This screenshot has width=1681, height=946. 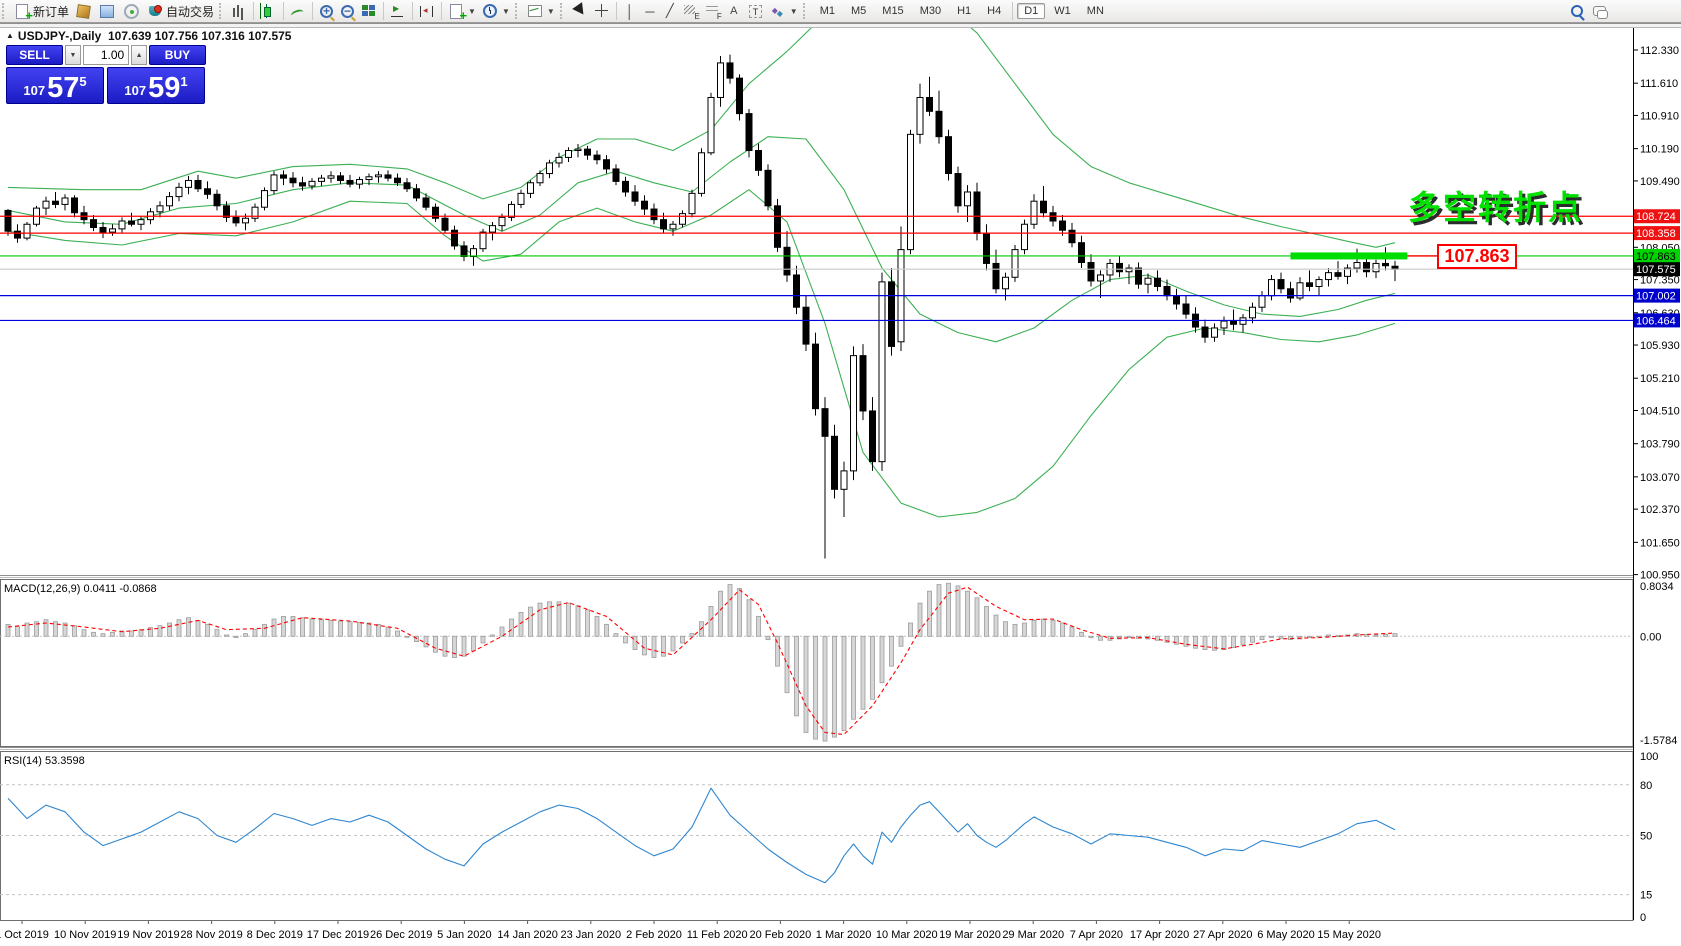 I want to click on profiles-button: ▼, so click(x=496, y=11).